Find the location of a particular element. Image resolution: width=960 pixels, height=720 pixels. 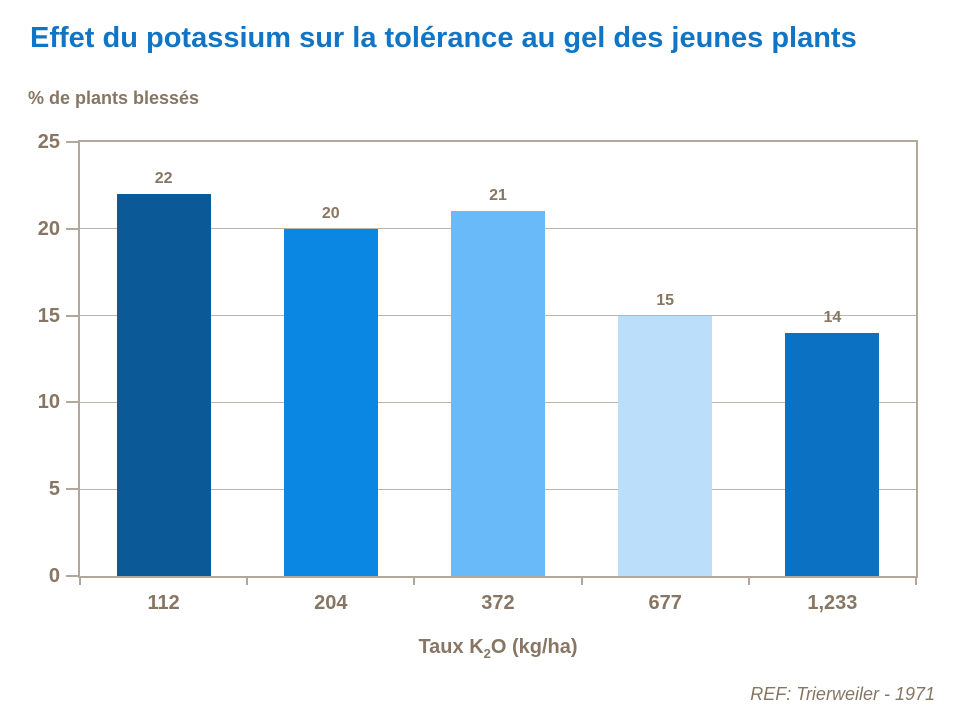

x-axis-title-post: O (kg/ha) is located at coordinates (534, 647).